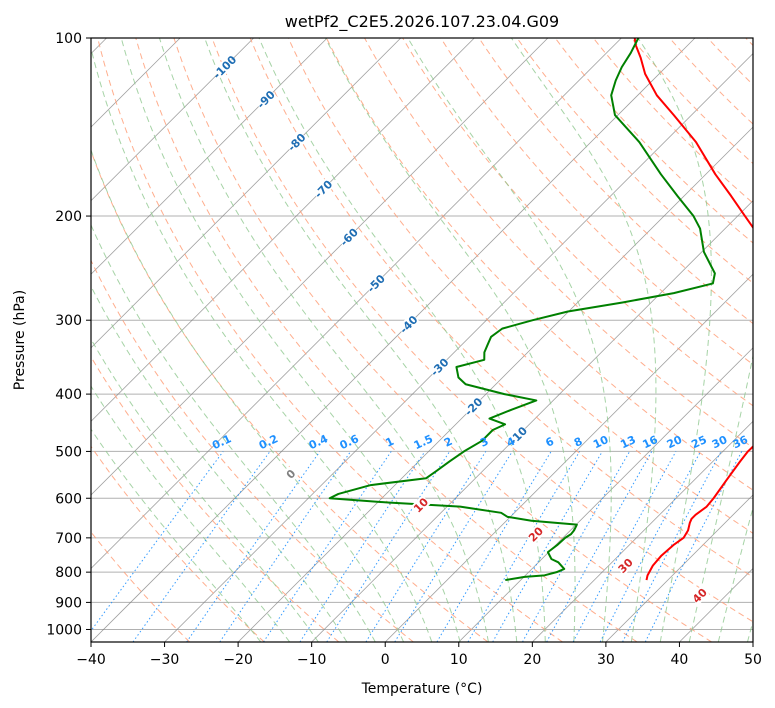 Image resolution: width=775 pixels, height=708 pixels. What do you see at coordinates (606, 660) in the screenshot?
I see `x-tick-label: 30` at bounding box center [606, 660].